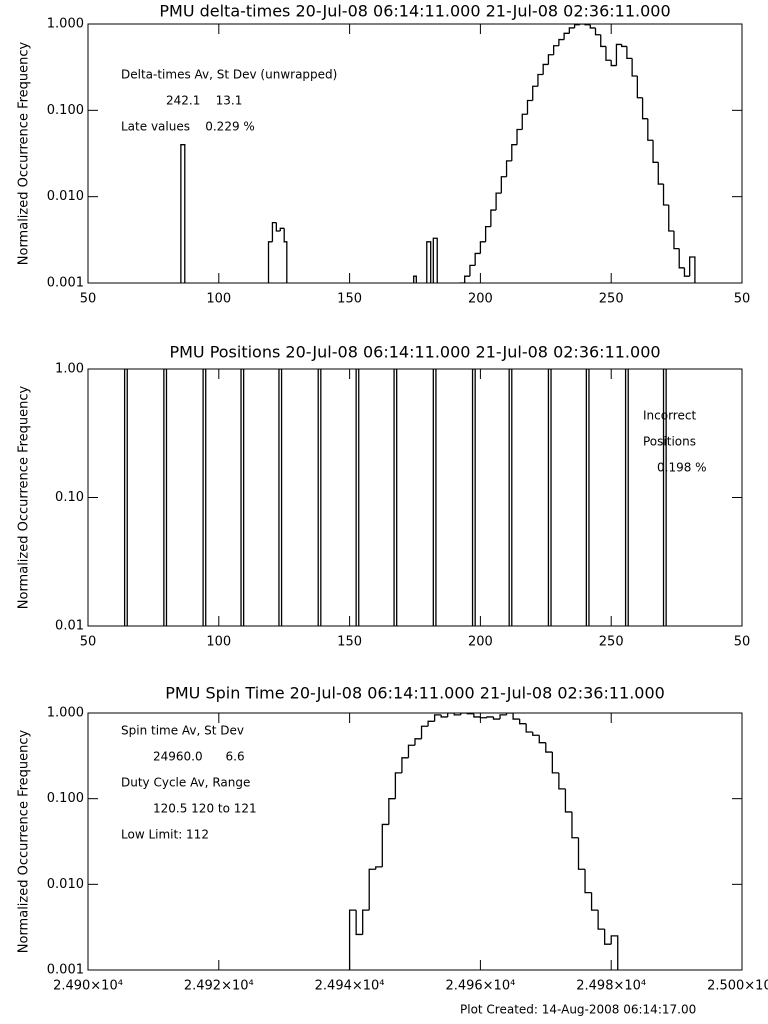 The image size is (768, 1024). Describe the element at coordinates (480, 299) in the screenshot. I see `x-tick-label: 200` at that location.